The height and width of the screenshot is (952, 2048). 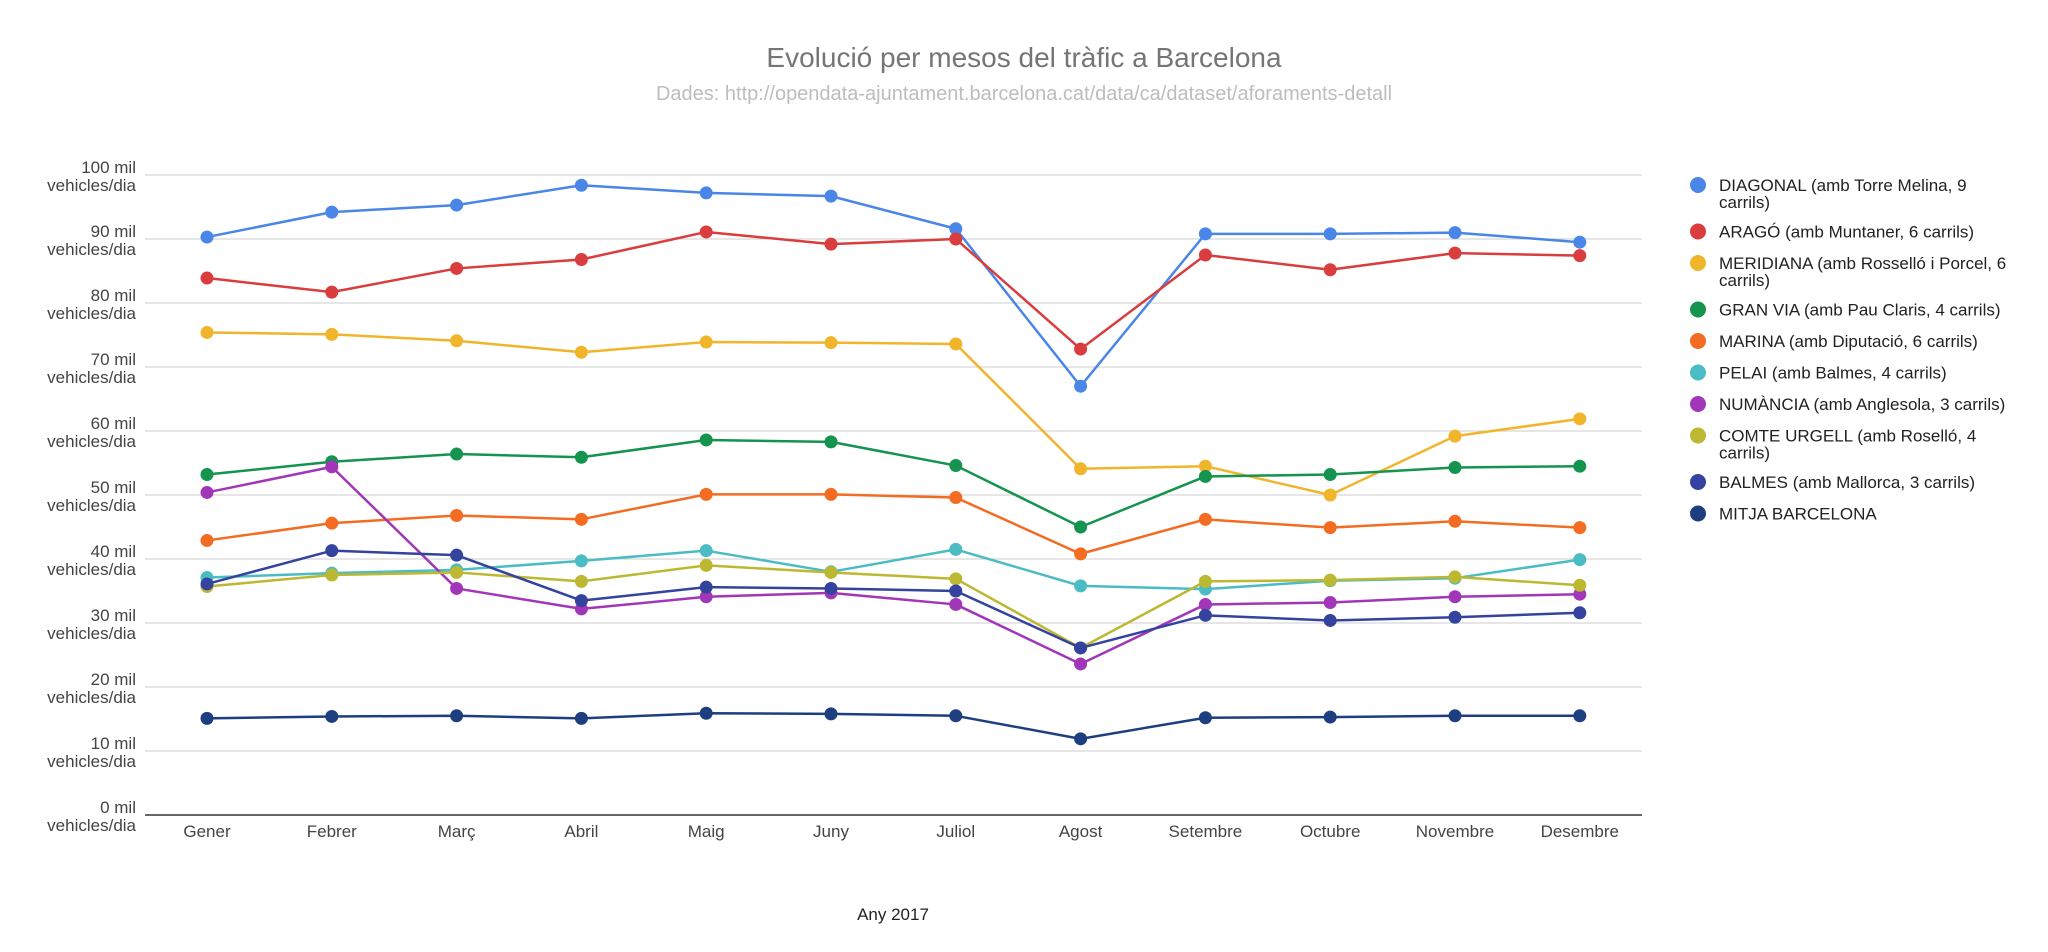 I want to click on legend-item: COMTE URGELL (amb Roselló, 4 carrils), so click(x=1833, y=445).